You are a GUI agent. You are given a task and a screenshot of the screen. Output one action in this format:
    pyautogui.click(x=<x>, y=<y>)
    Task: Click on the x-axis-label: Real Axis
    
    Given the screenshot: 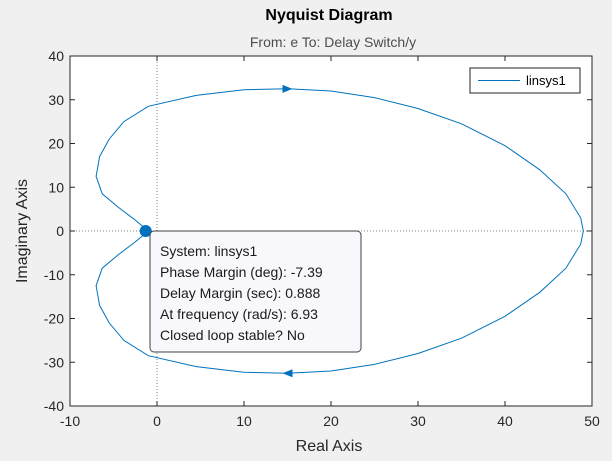 What is the action you would take?
    pyautogui.click(x=329, y=446)
    